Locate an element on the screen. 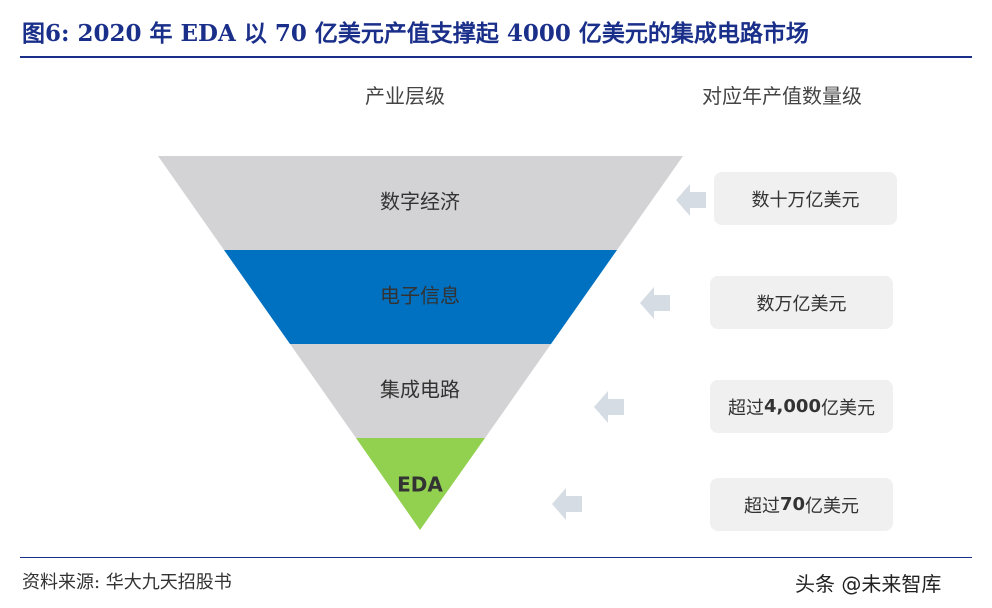 The width and height of the screenshot is (992, 608). value-text: 数万亿美元 is located at coordinates (801, 304).